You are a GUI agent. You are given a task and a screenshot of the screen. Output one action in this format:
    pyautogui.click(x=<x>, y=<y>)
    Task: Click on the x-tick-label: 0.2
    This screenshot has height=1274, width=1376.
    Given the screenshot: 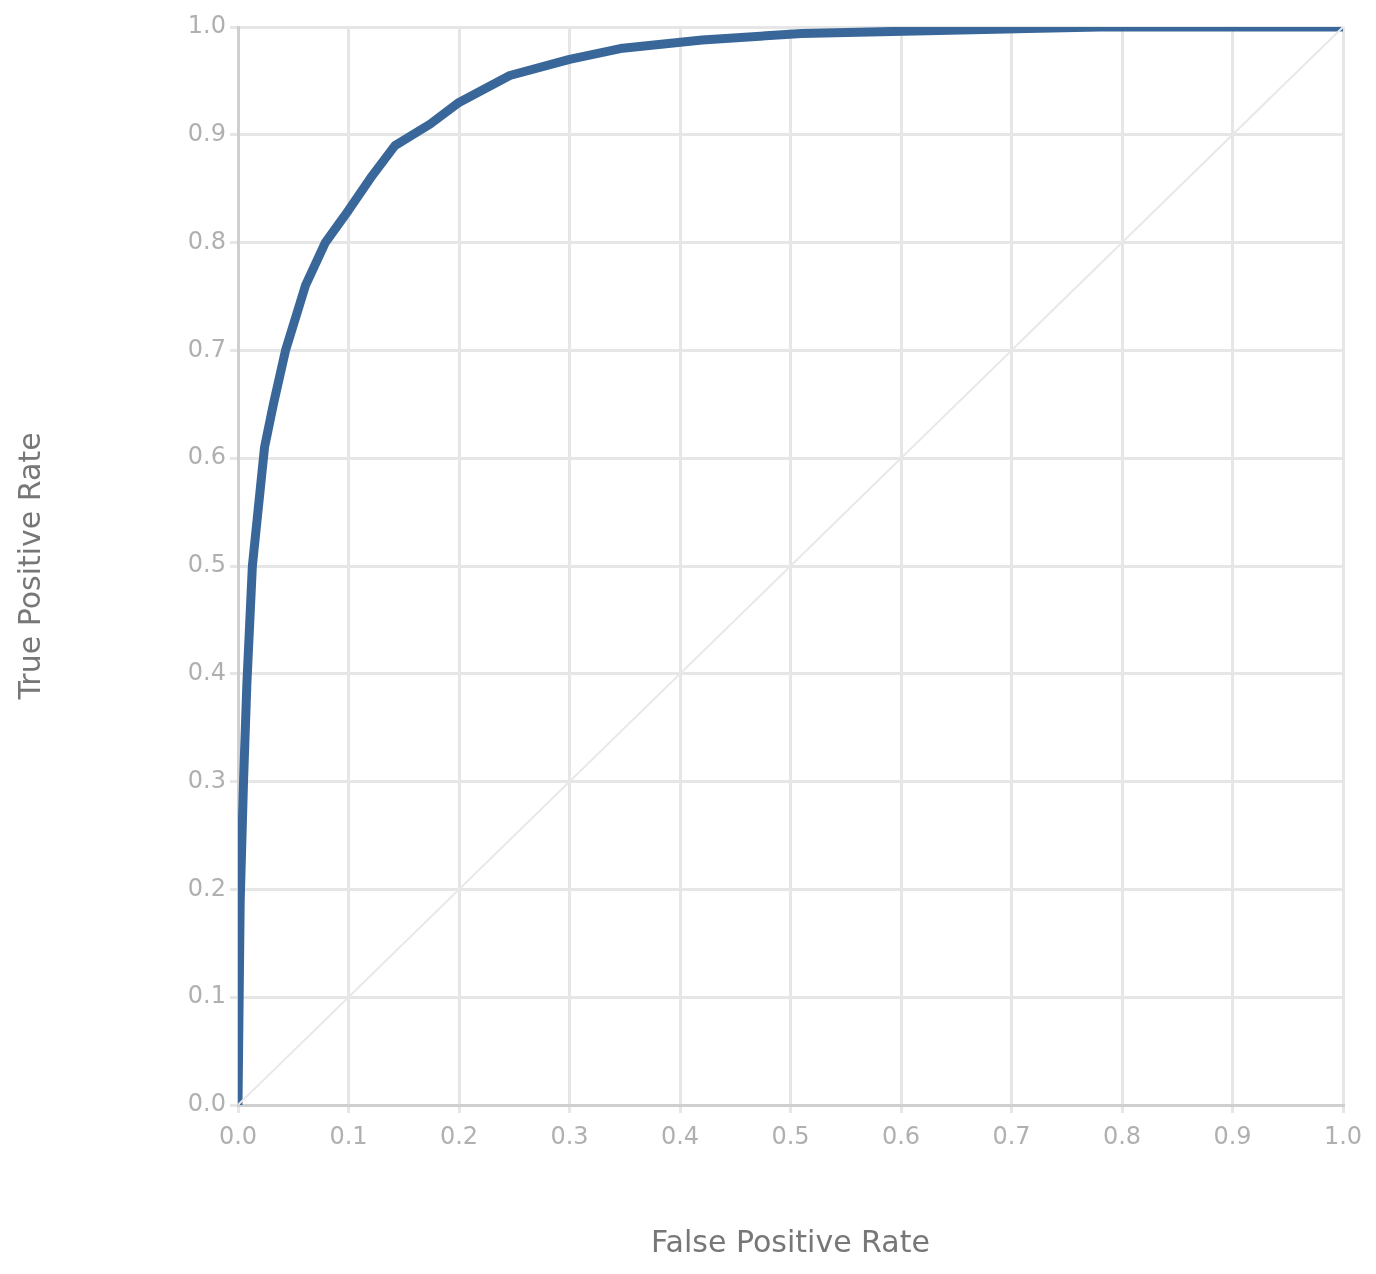 What is the action you would take?
    pyautogui.click(x=459, y=1135)
    